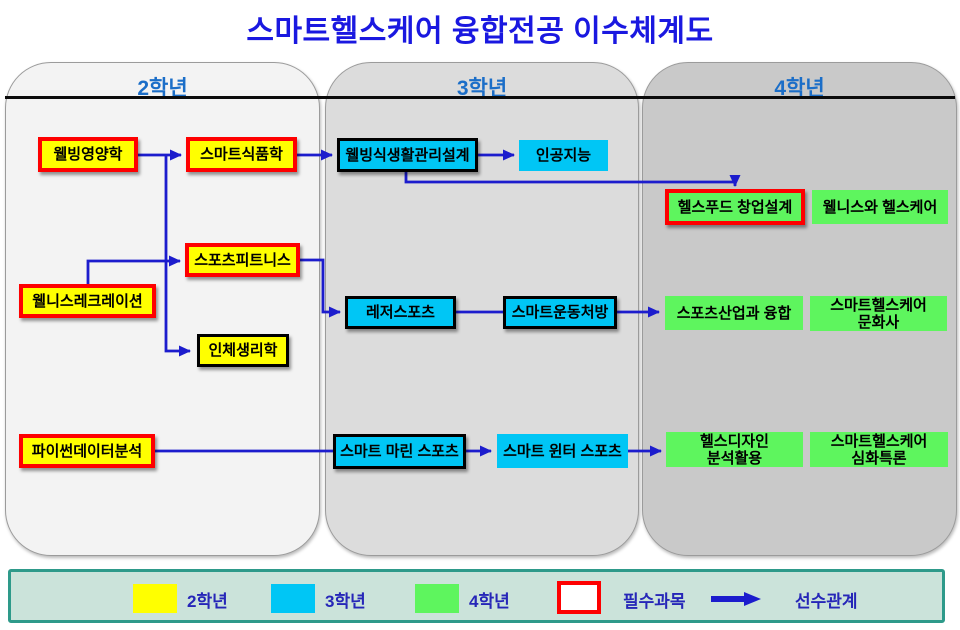 The height and width of the screenshot is (630, 960). What do you see at coordinates (207, 601) in the screenshot?
I see `legend-year2-label: 2학년` at bounding box center [207, 601].